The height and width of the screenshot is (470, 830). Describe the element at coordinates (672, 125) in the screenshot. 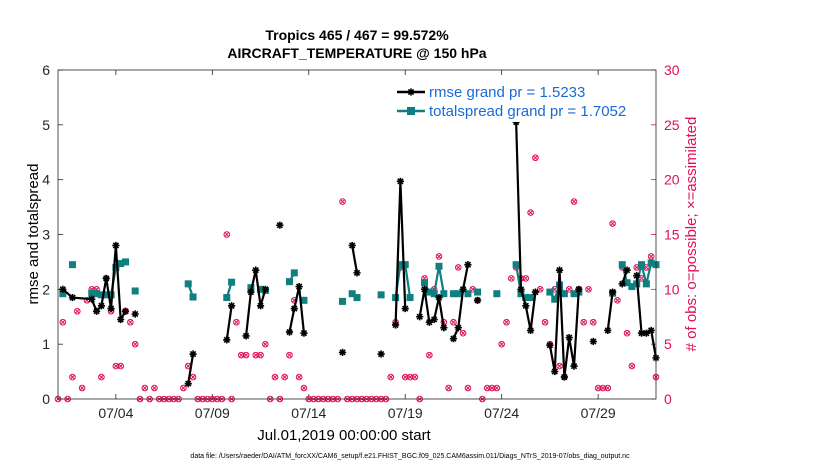

I see `y2-tick-label: 25` at that location.